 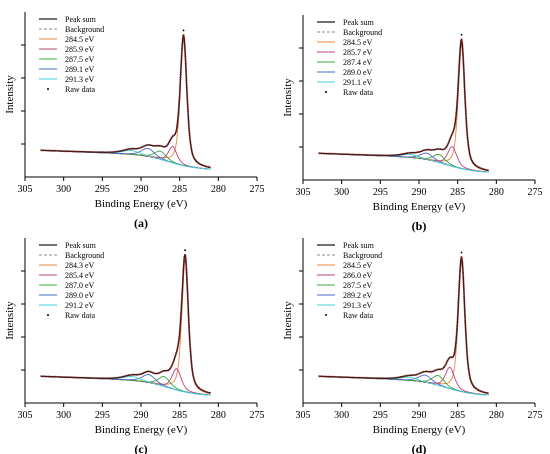 What do you see at coordinates (80, 285) in the screenshot?
I see `legend-entry: 287.0 eV` at bounding box center [80, 285].